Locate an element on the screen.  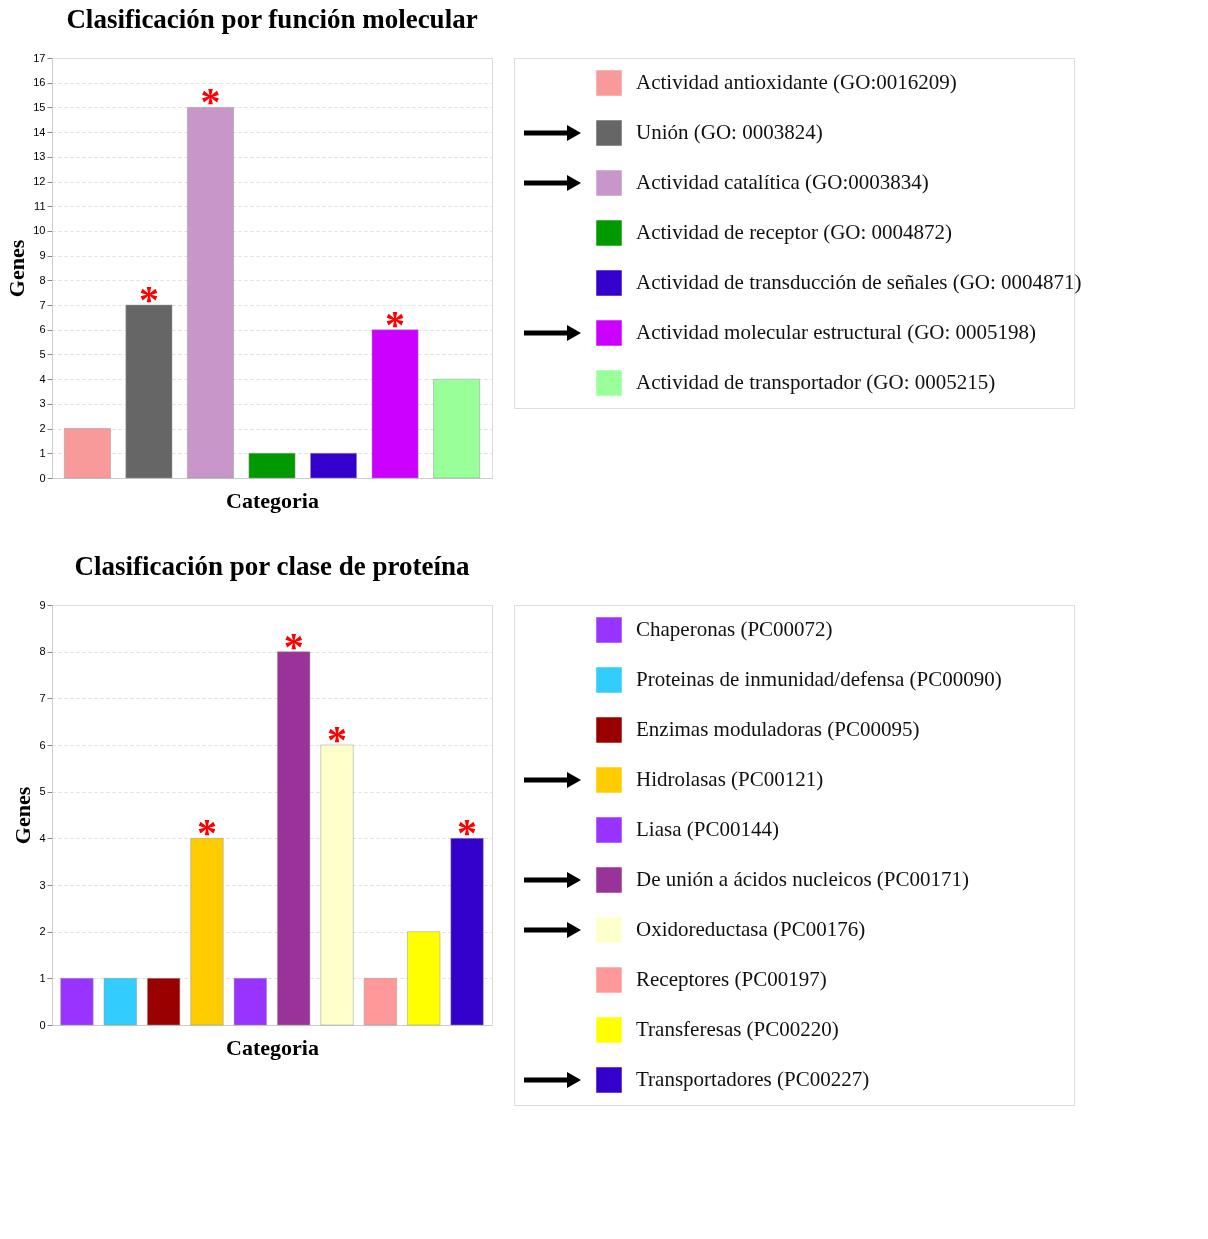
y-tick-label: 12 is located at coordinates (39, 181).